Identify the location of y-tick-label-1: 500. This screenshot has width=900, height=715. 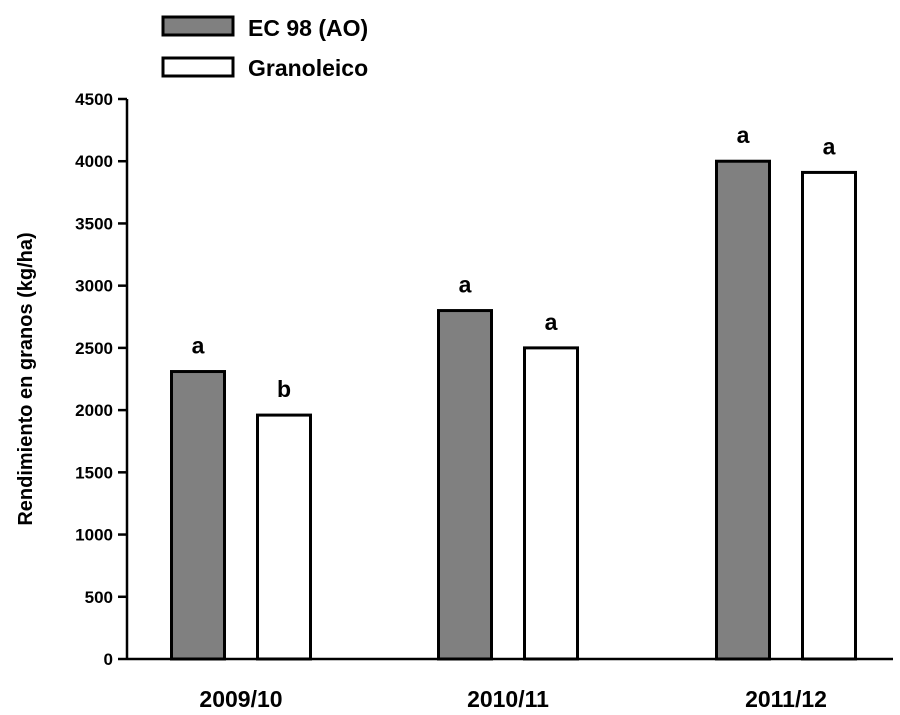
(99, 597).